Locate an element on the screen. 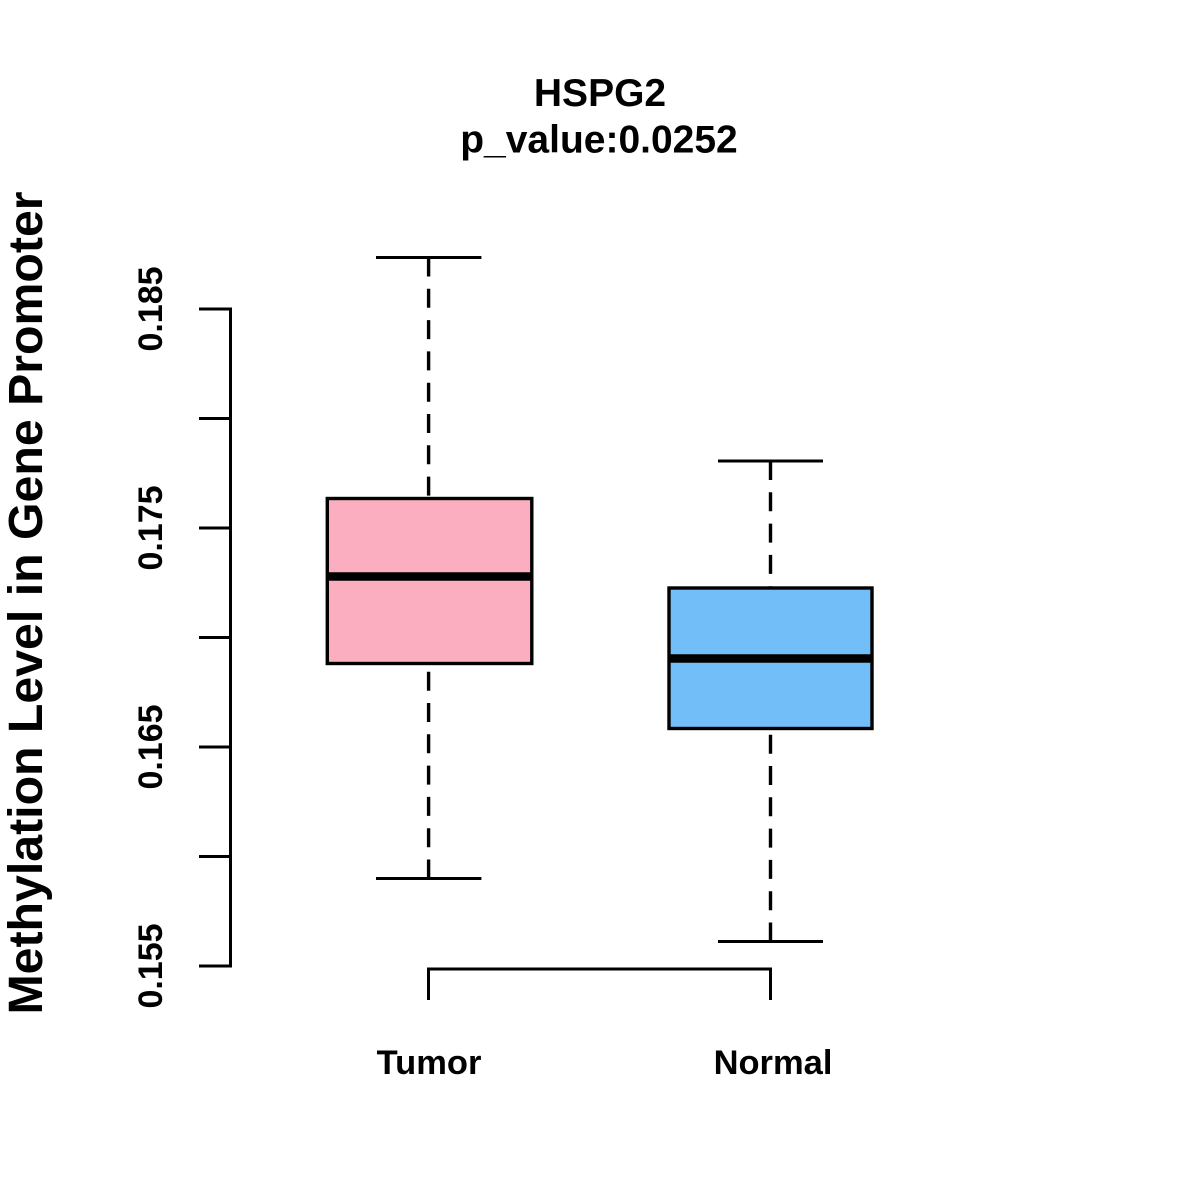 The width and height of the screenshot is (1200, 1200). svg-text: HSPG2 is located at coordinates (600, 93).